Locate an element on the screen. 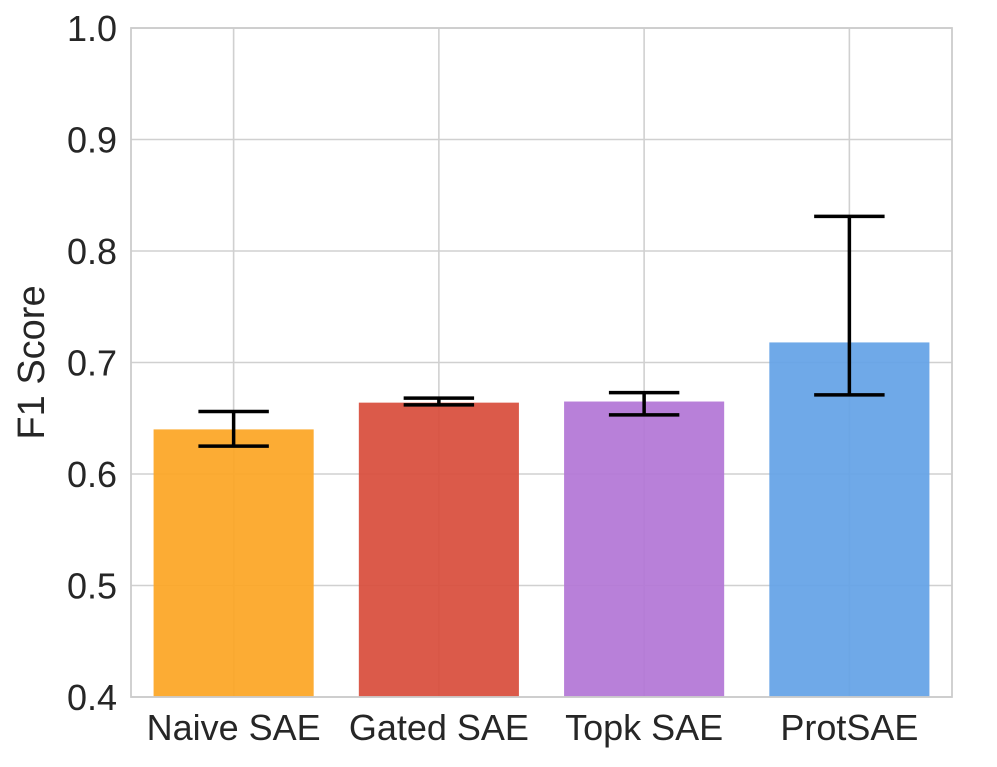 This screenshot has width=997, height=767. y-tick-labels: 0.4 0.5 0.6 0.7 0.8 0.9 1.0 is located at coordinates (92, 363).